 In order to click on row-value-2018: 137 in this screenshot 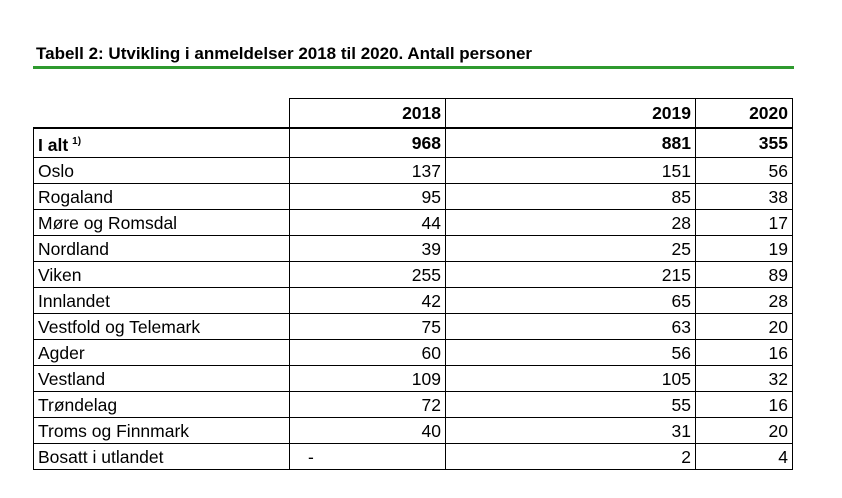, I will do `click(367, 170)`.